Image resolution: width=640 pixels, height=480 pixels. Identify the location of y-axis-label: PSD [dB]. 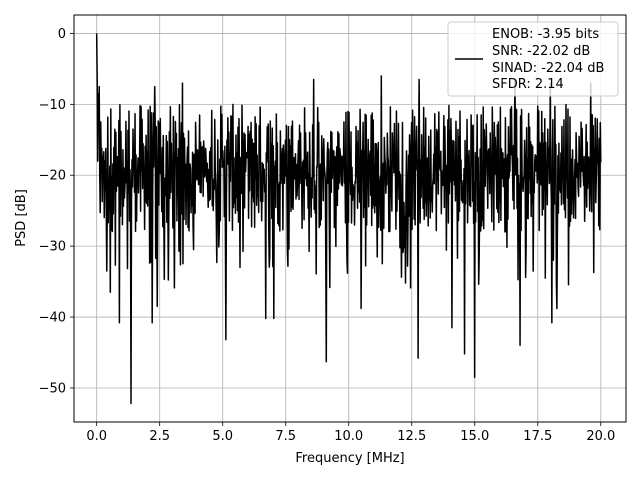
(21, 218).